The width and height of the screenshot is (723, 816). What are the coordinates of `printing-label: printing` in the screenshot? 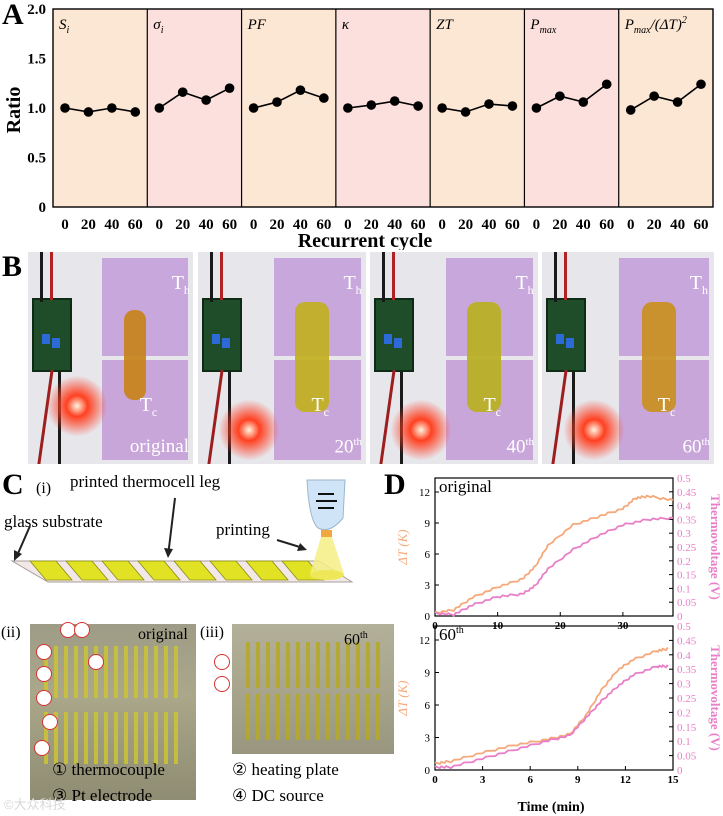 It's located at (243, 529).